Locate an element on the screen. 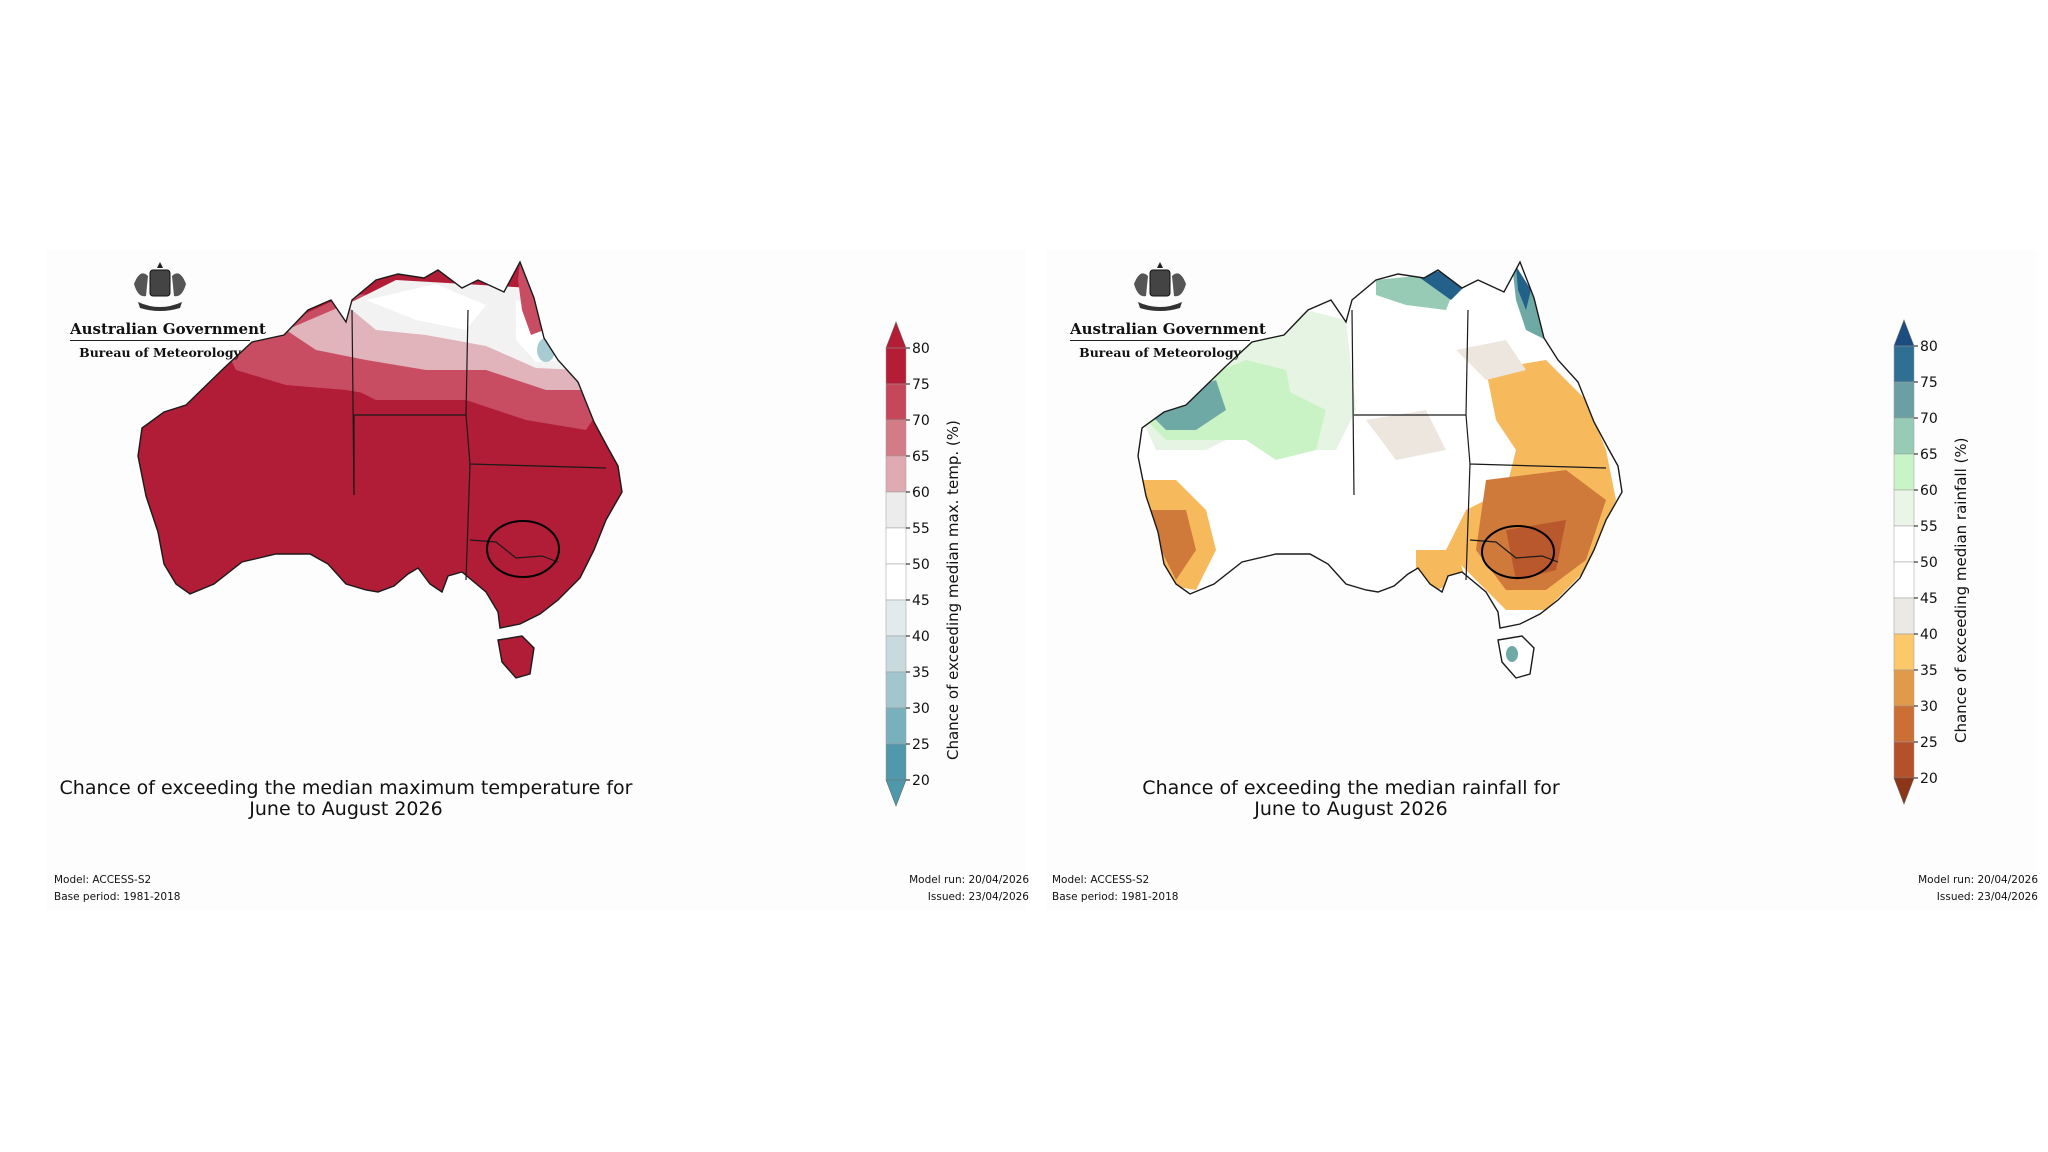 The height and width of the screenshot is (1152, 2048). rainfall-map is located at coordinates (1380, 469).